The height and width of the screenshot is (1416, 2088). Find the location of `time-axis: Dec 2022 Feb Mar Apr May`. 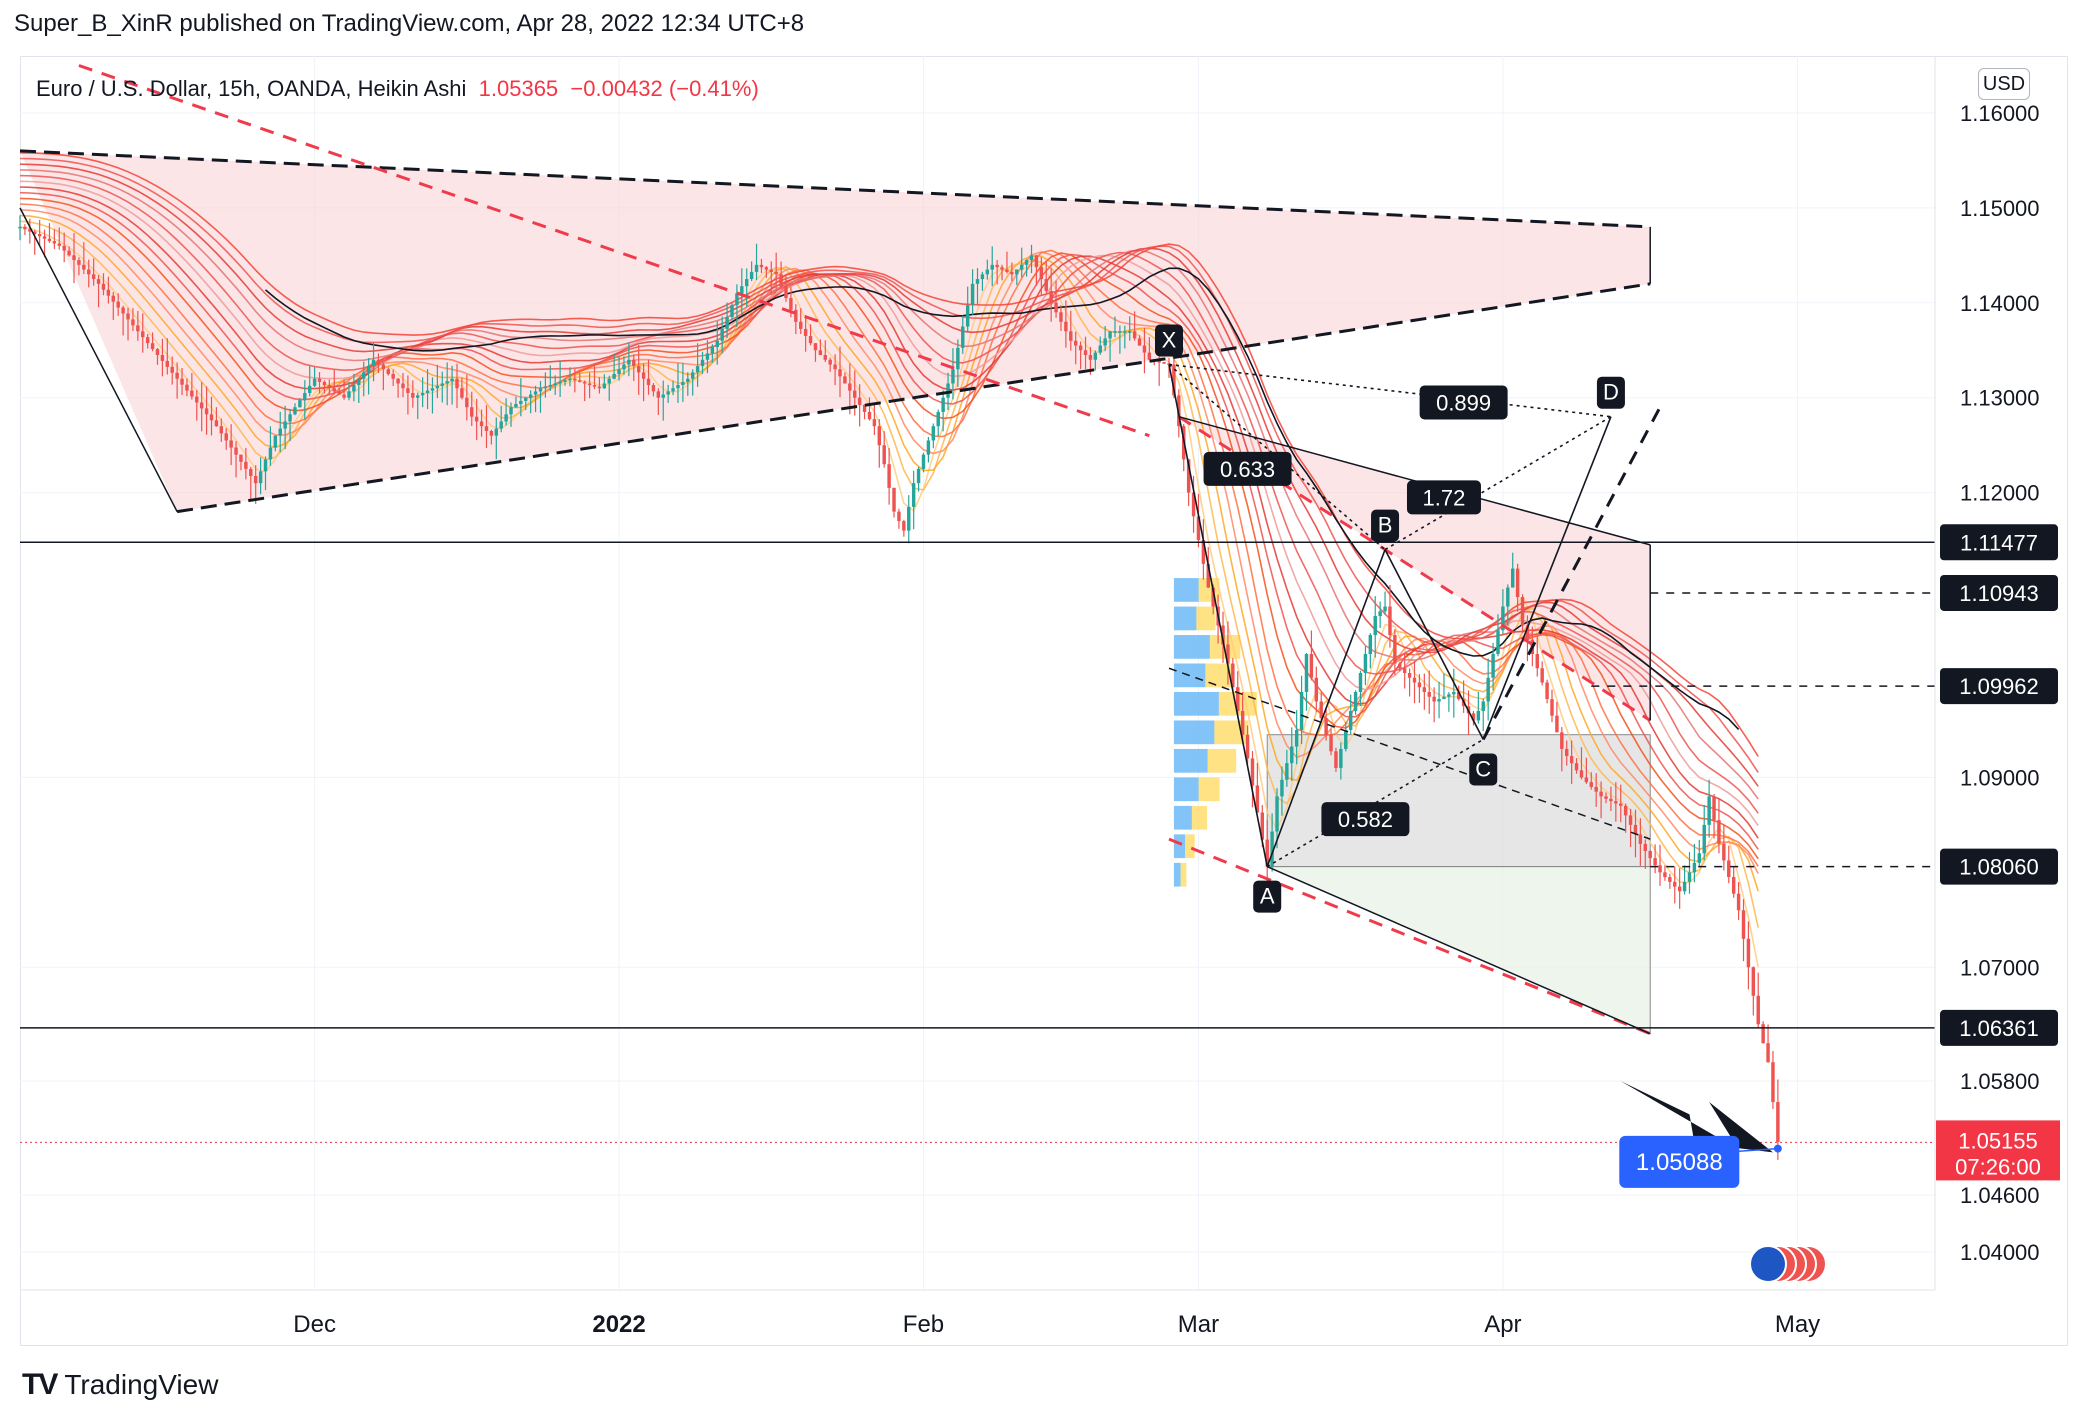

time-axis: Dec 2022 Feb Mar Apr May is located at coordinates (977, 1313).